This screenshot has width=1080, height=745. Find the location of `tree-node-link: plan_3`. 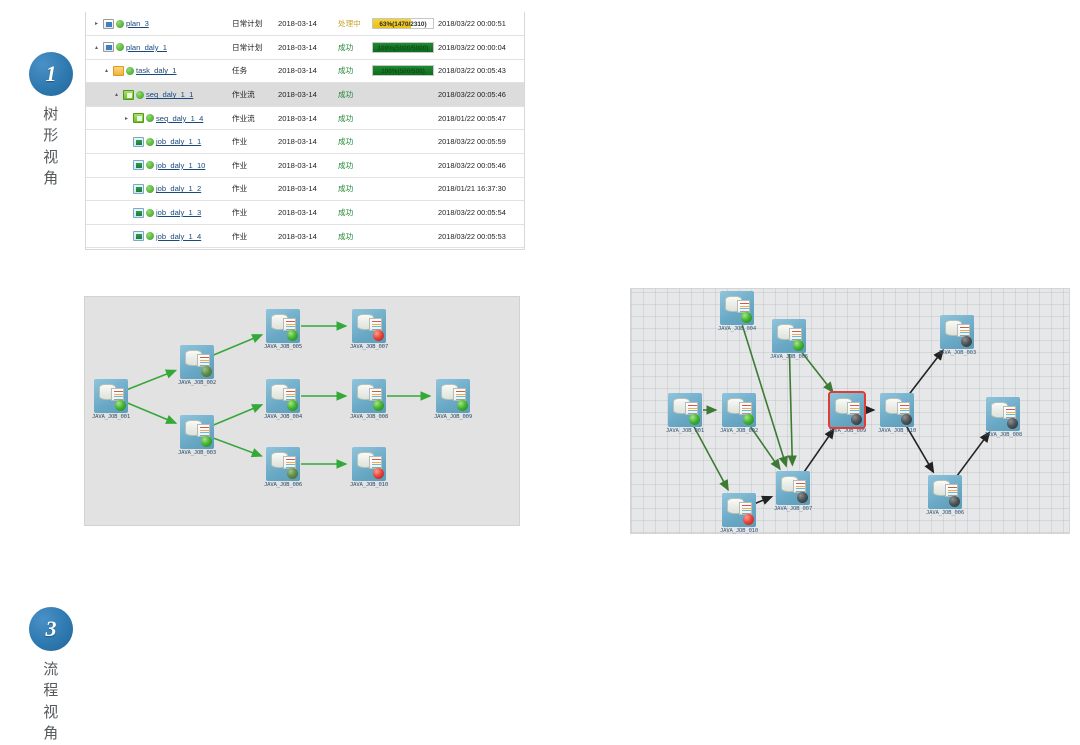

tree-node-link: plan_3 is located at coordinates (137, 24).